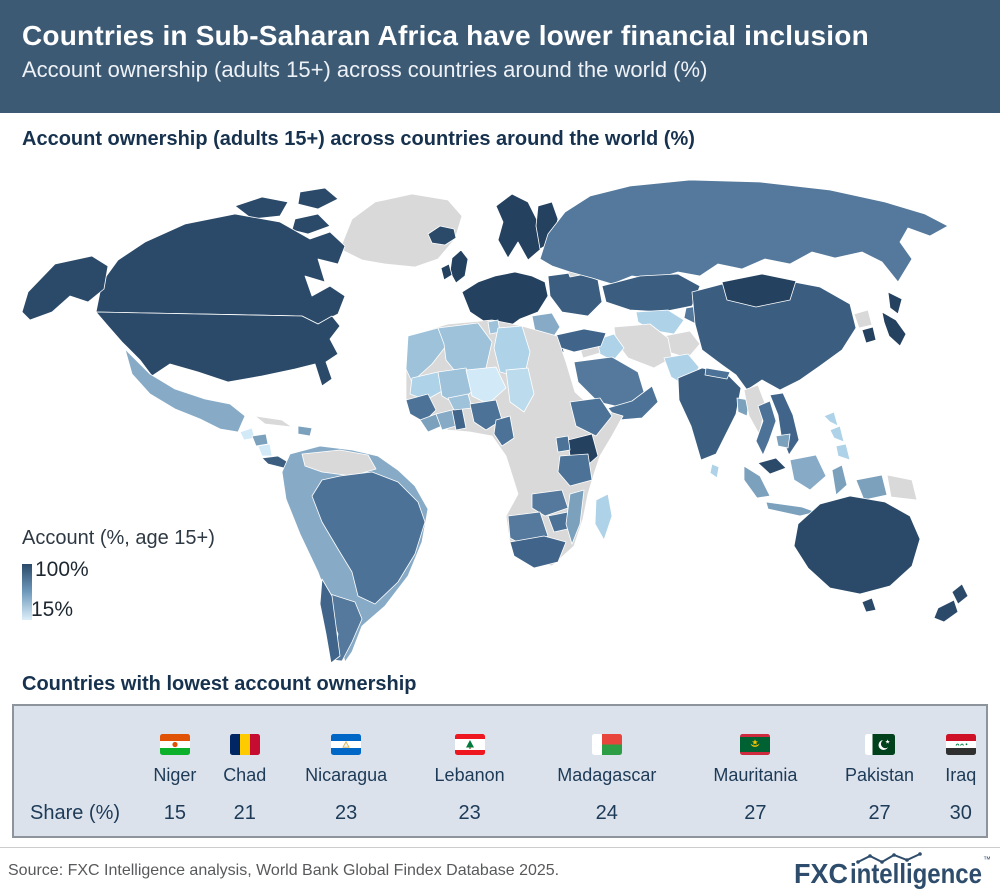 The width and height of the screenshot is (1000, 893). What do you see at coordinates (946, 611) in the screenshot?
I see `region-new-zealand-south` at bounding box center [946, 611].